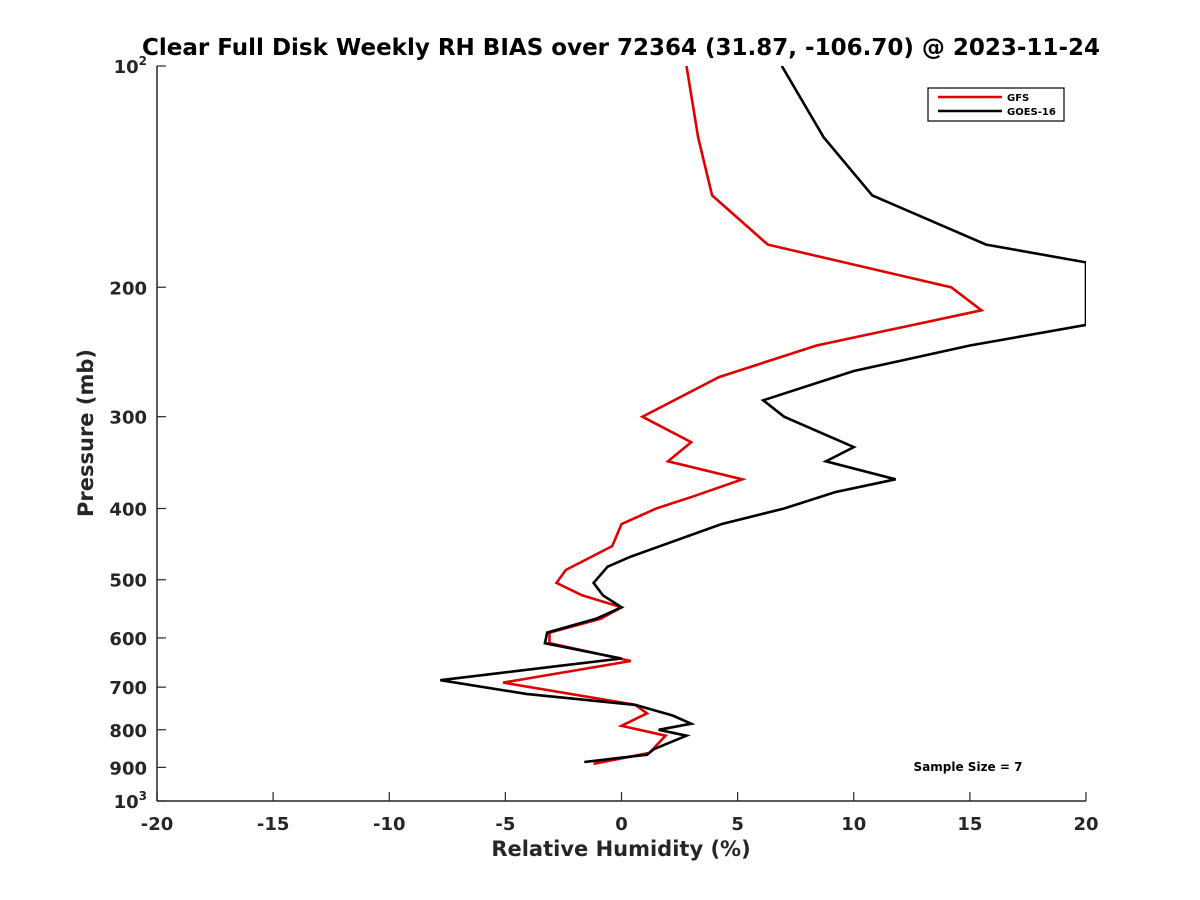 The image size is (1200, 900). What do you see at coordinates (130, 66) in the screenshot?
I see `y-tick-label: 10²` at bounding box center [130, 66].